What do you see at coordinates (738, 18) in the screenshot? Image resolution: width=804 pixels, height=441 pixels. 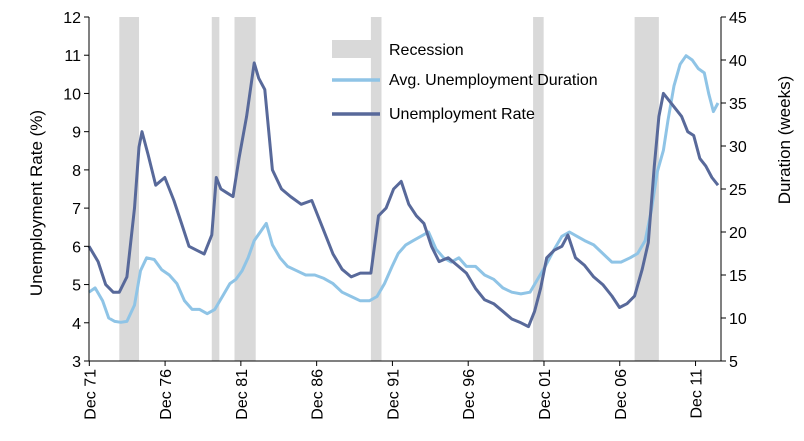 I see `y2-tick-label: 45` at bounding box center [738, 18].